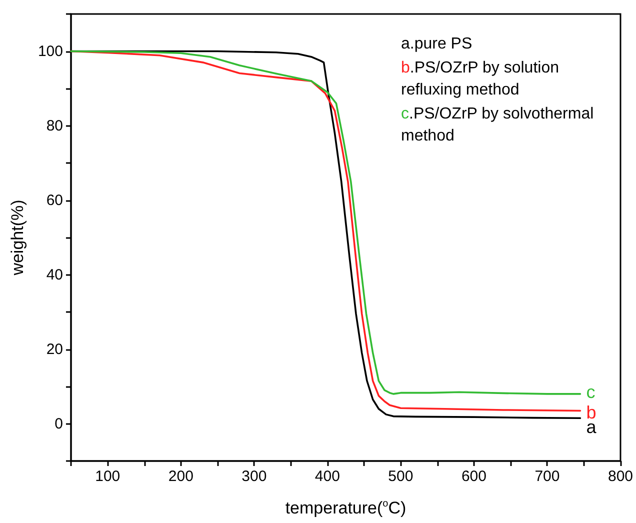  What do you see at coordinates (401, 476) in the screenshot?
I see `x-tick-label: 500` at bounding box center [401, 476].